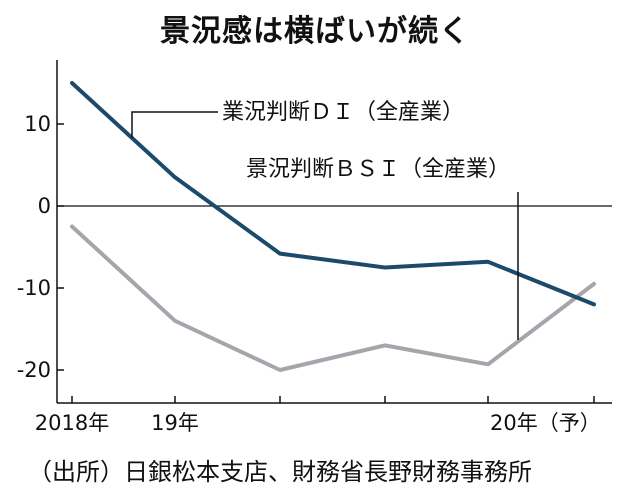 The height and width of the screenshot is (496, 630). I want to click on chart-title: 景況感は横ばいが続く, so click(315, 31).